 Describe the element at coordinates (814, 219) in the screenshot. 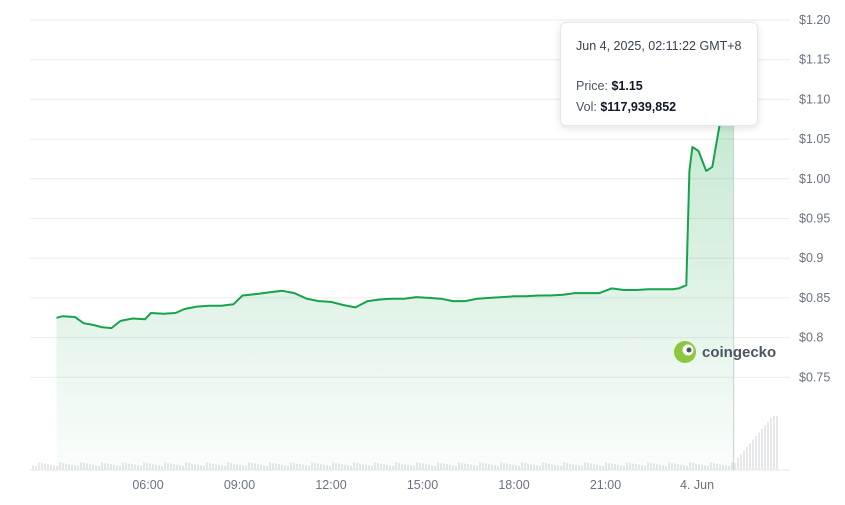

I see `y-tick-label: $0.95` at that location.